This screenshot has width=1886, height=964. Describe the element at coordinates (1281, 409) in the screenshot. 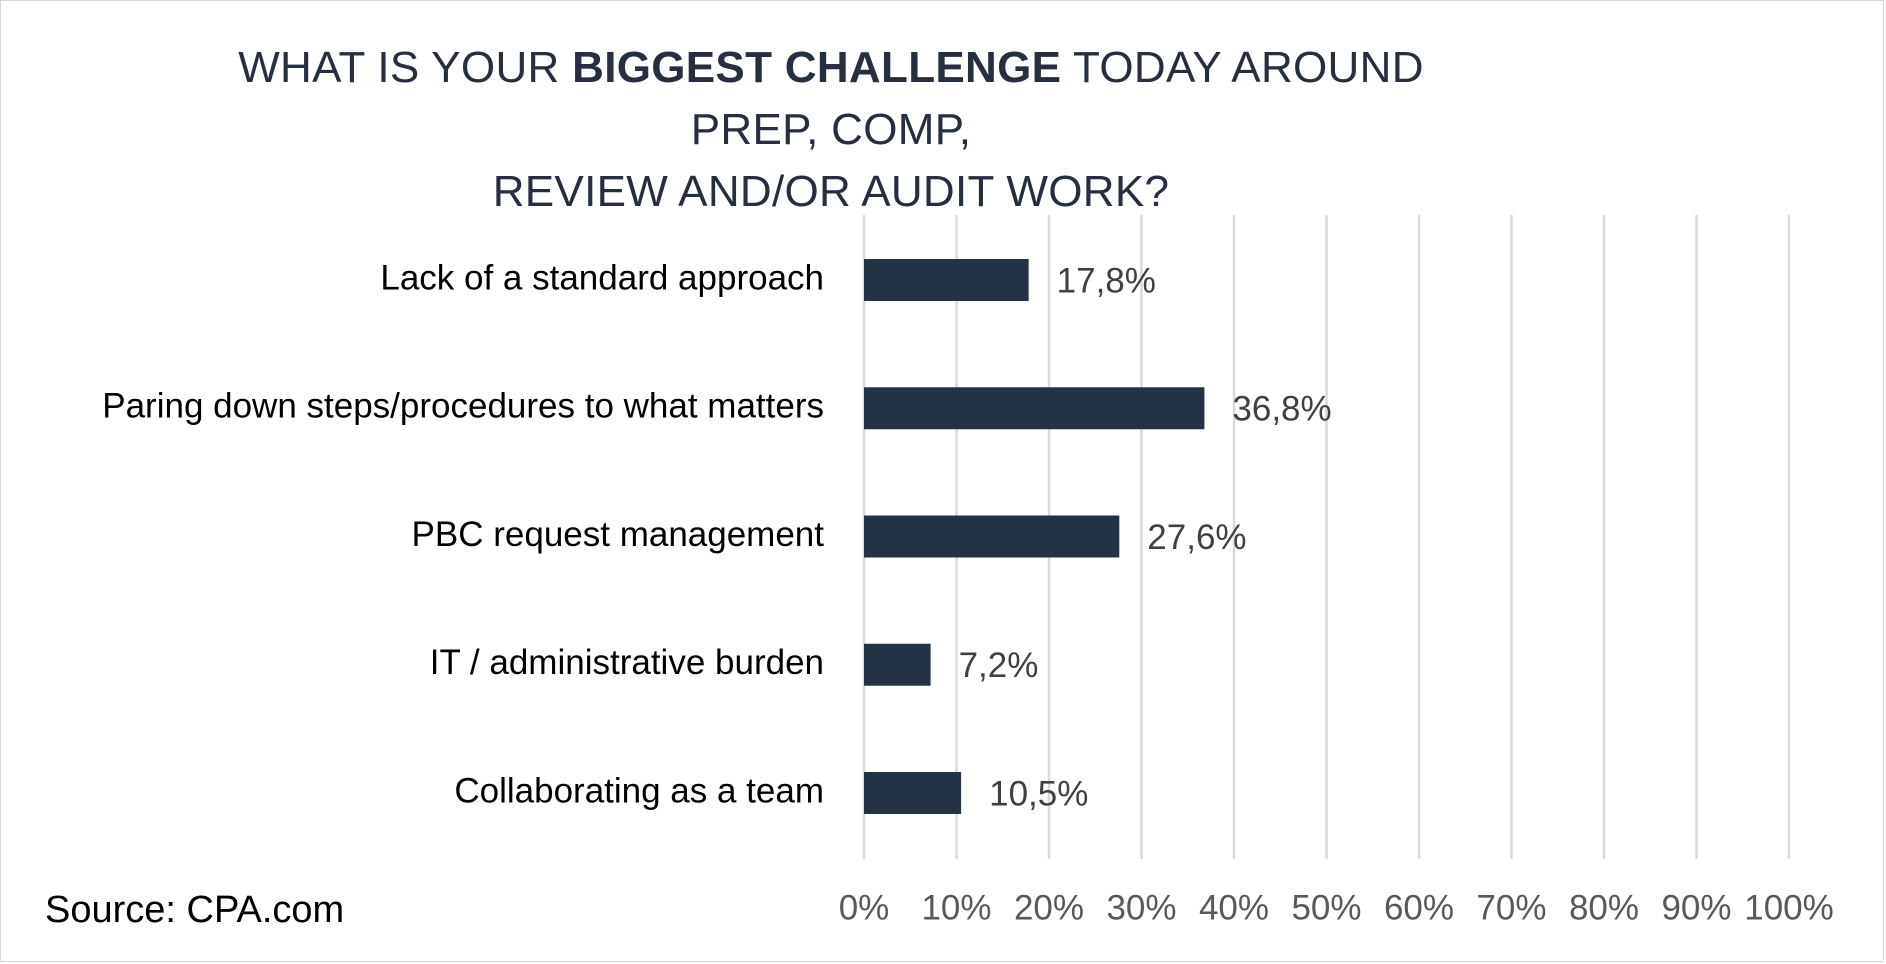

I see `data-label: 36,8%` at that location.